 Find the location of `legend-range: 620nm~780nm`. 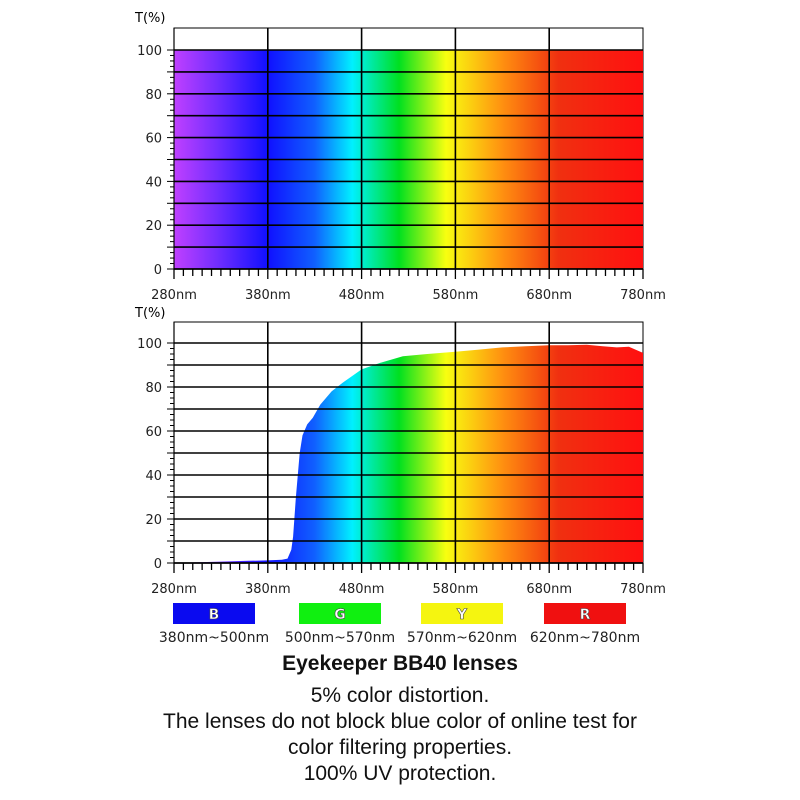

legend-range: 620nm~780nm is located at coordinates (585, 638).